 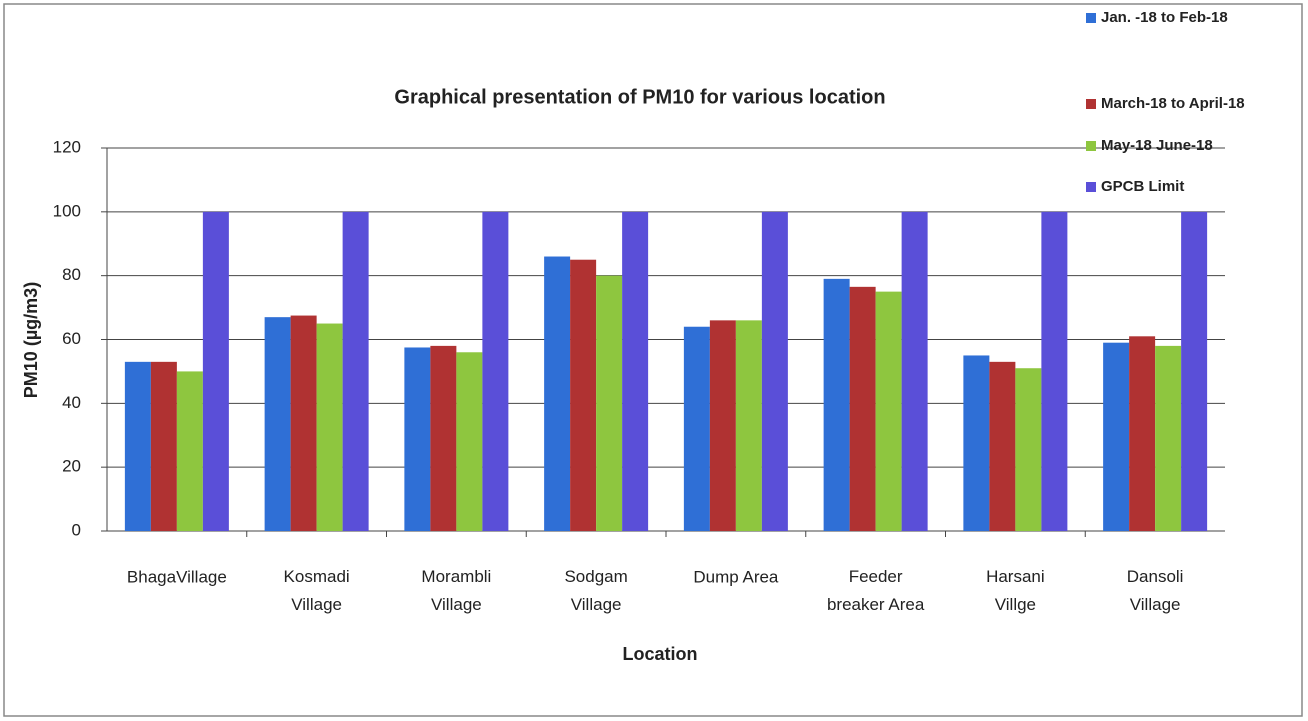 What do you see at coordinates (76, 529) in the screenshot?
I see `y-tick-label: 0` at bounding box center [76, 529].